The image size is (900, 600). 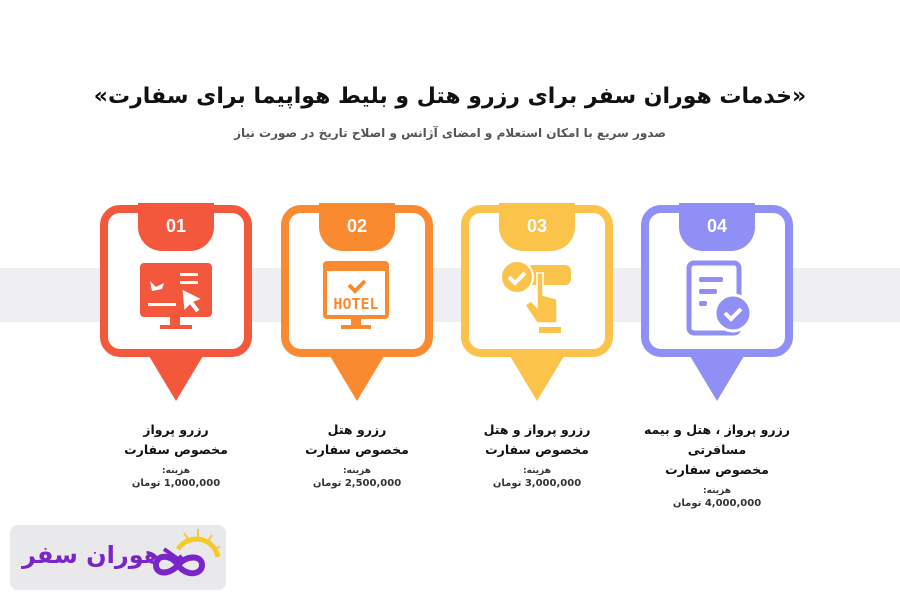 I want to click on service-title: رزرو پرواز, so click(x=176, y=429).